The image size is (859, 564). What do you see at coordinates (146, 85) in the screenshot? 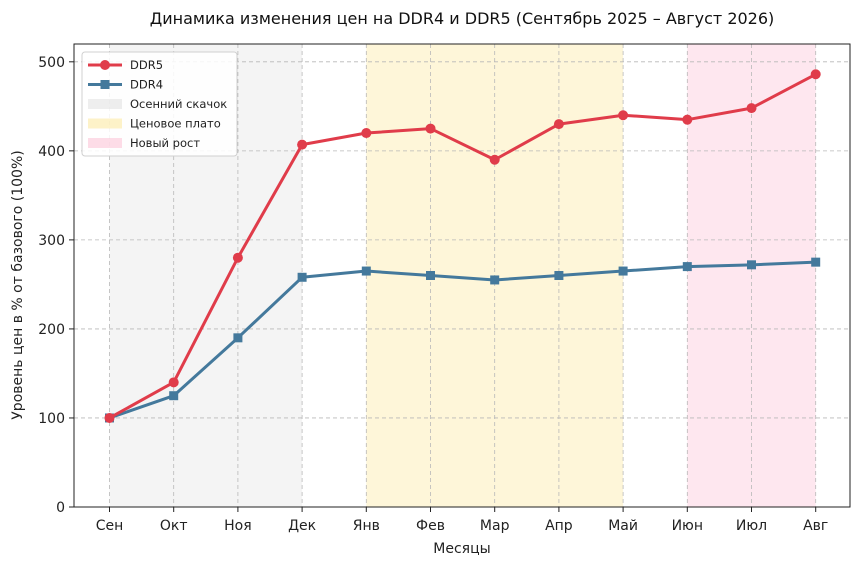
I see `legend-label-ddr4: DDR4` at bounding box center [146, 85].